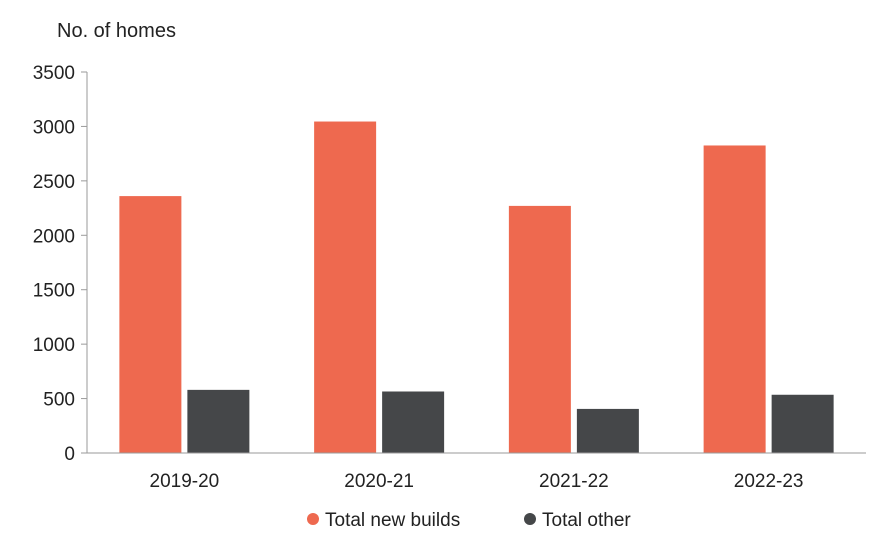 This screenshot has height=551, width=874. I want to click on legend-label: Total new builds, so click(392, 520).